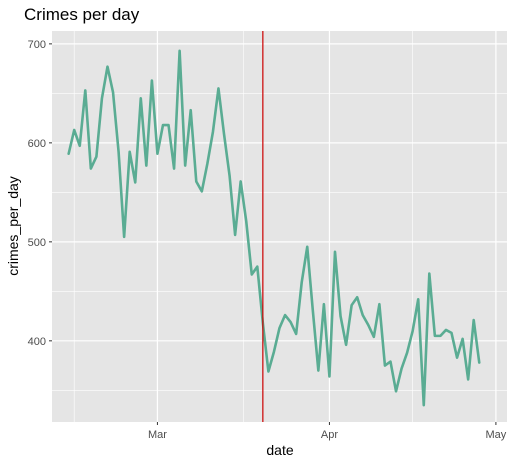 The image size is (517, 469). I want to click on x-tick-label: Apr, so click(329, 435).